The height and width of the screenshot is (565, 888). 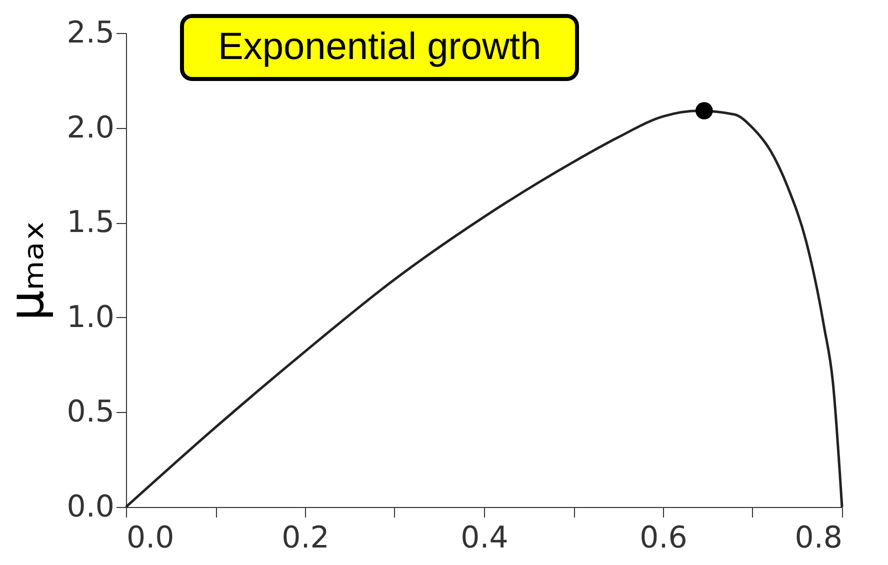 I want to click on y-tick-label: 1.0, so click(x=90, y=317).